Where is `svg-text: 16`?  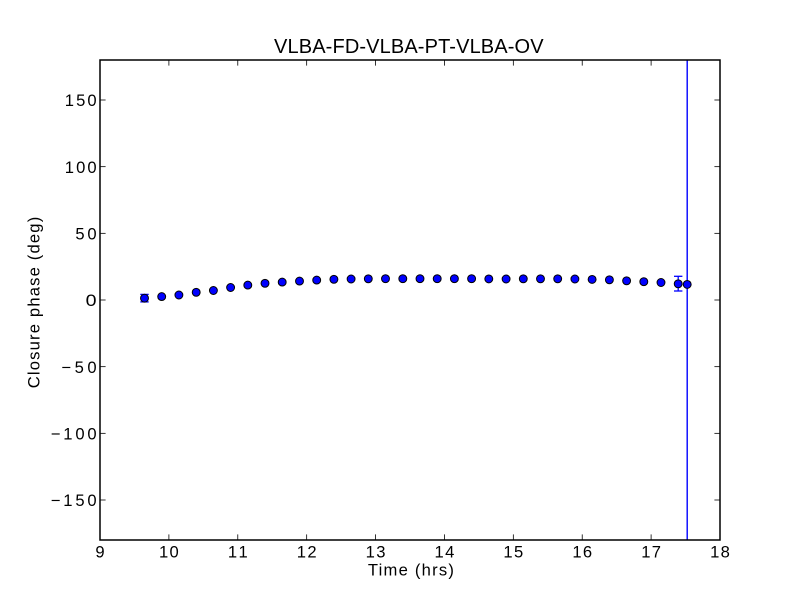 svg-text: 16 is located at coordinates (582, 551).